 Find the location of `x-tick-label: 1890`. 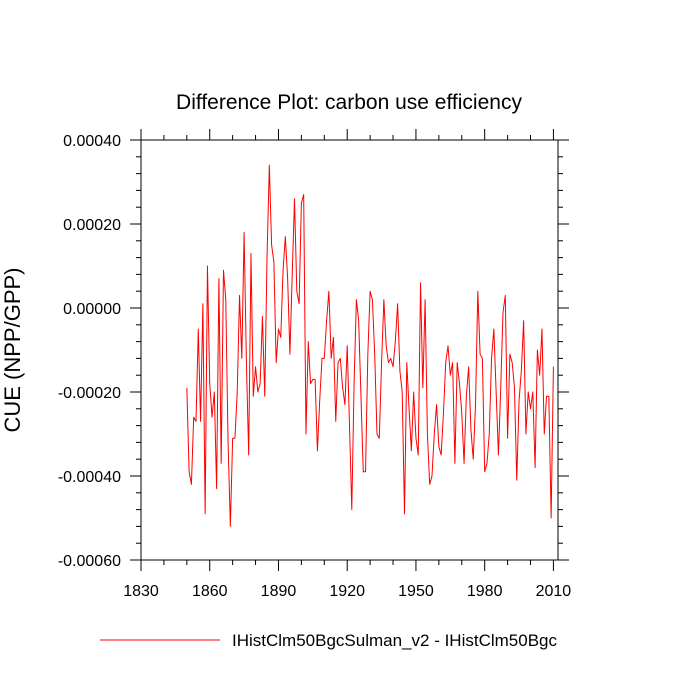

x-tick-label: 1890 is located at coordinates (279, 591).